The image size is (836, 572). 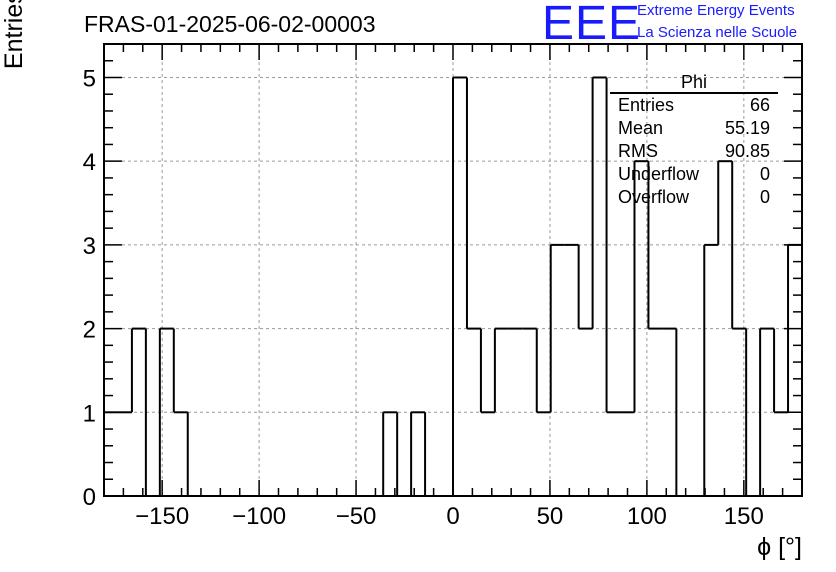 I want to click on x-tick-label: 50, so click(x=550, y=516).